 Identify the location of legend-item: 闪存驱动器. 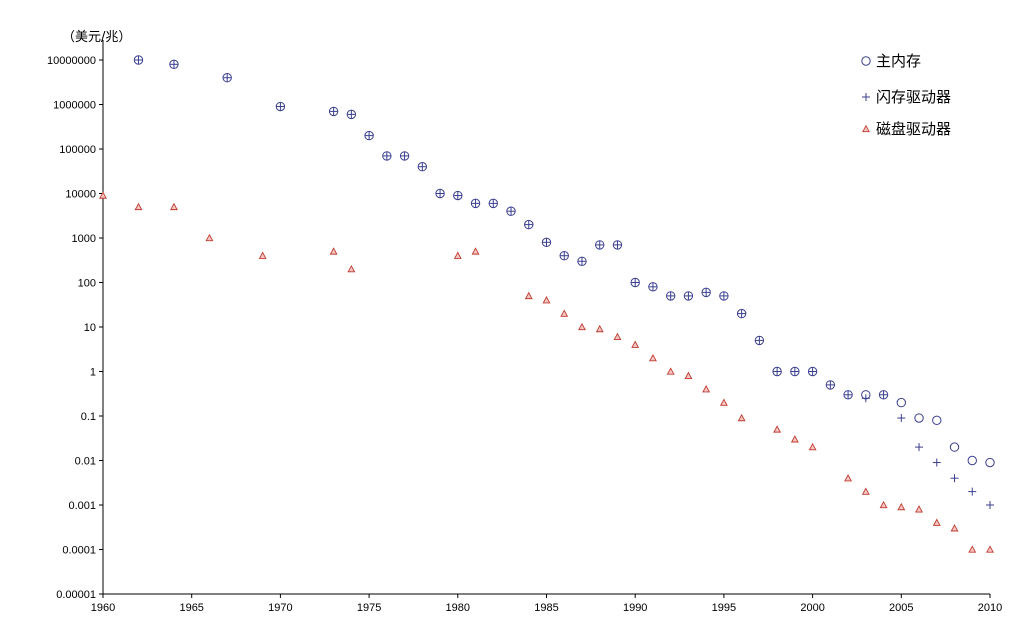
(906, 97).